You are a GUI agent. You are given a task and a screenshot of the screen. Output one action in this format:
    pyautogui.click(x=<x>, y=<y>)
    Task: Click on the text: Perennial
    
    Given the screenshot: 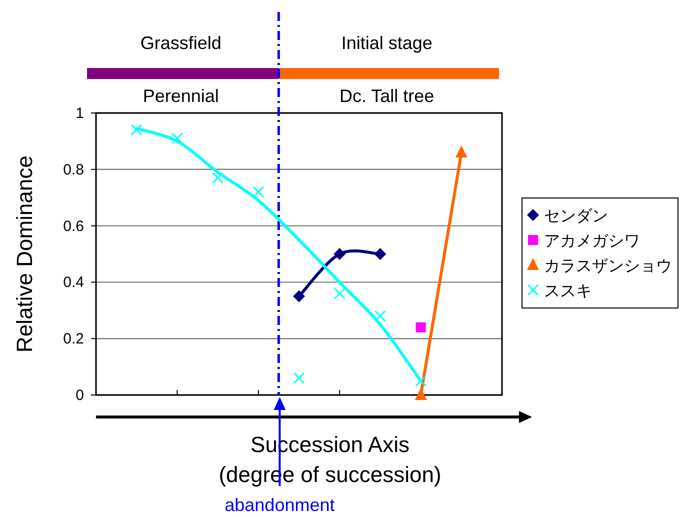 What is the action you would take?
    pyautogui.click(x=180, y=96)
    